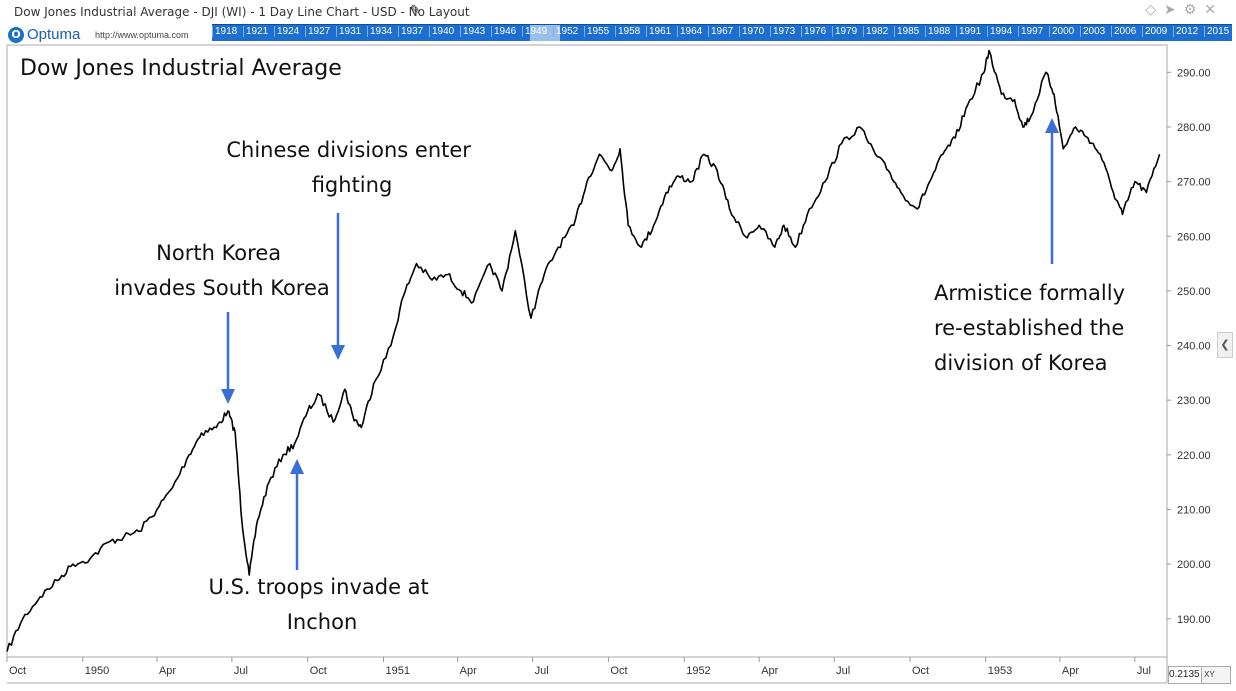 The width and height of the screenshot is (1236, 691). Describe the element at coordinates (297, 466) in the screenshot. I see `arrow-inchon-head` at that location.